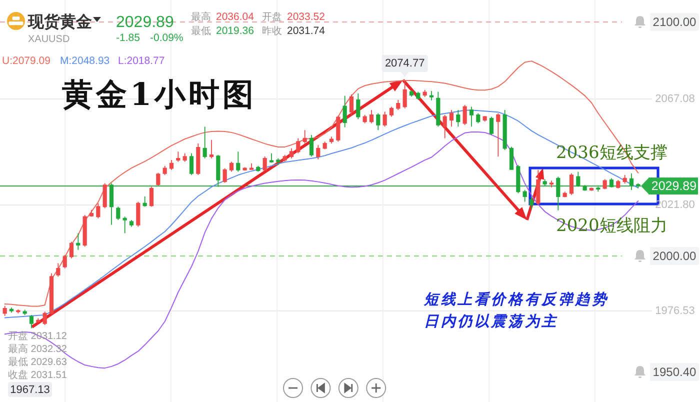  Describe the element at coordinates (128, 38) in the screenshot. I see `annotation: -1.85` at that location.